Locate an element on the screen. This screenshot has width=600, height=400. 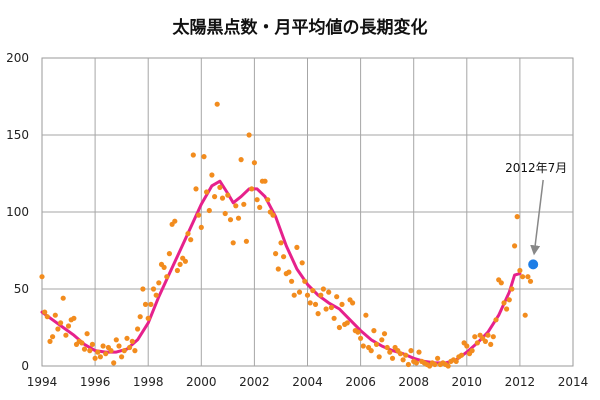
x-tick-label: 2008 is located at coordinates (413, 382).